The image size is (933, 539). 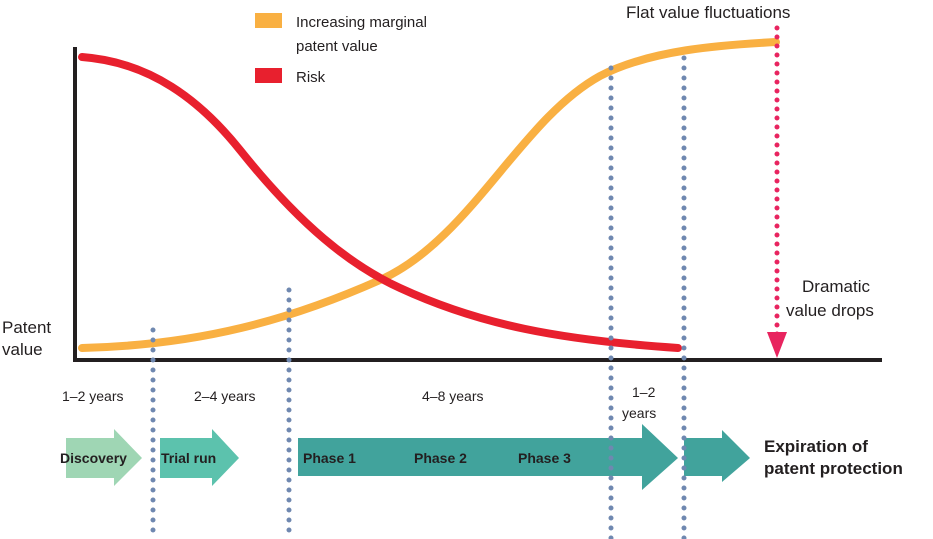 I want to click on drop-arrow-head, so click(x=777, y=345).